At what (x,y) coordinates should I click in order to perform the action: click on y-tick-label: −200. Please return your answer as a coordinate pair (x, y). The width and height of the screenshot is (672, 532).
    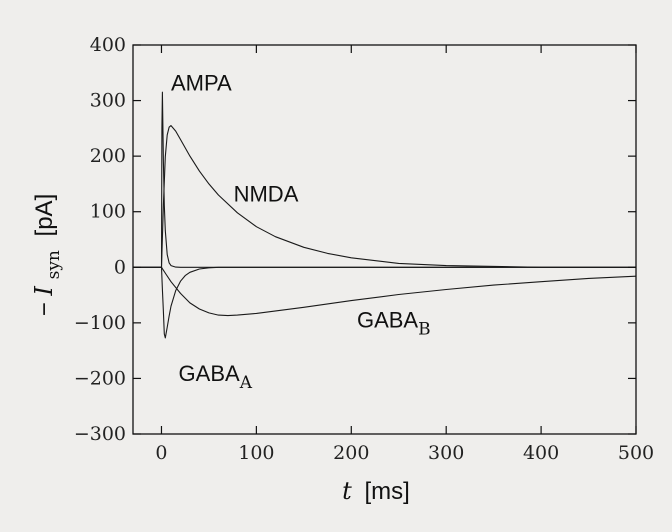
    Looking at the image, I should click on (100, 378).